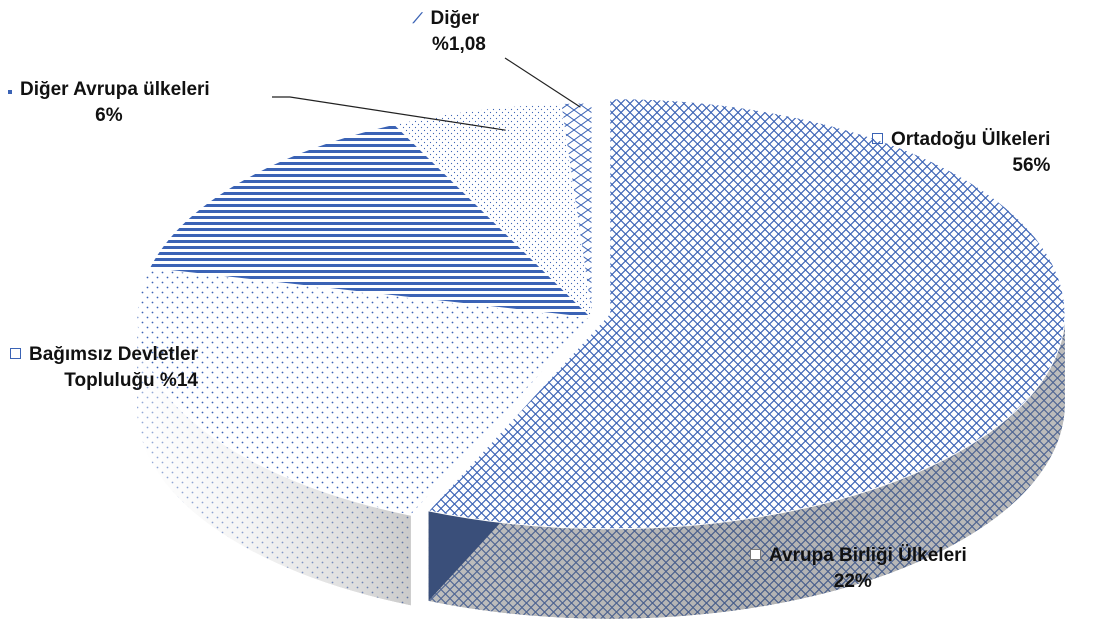  What do you see at coordinates (755, 554) in the screenshot?
I see `dots-pattern-icon` at bounding box center [755, 554].